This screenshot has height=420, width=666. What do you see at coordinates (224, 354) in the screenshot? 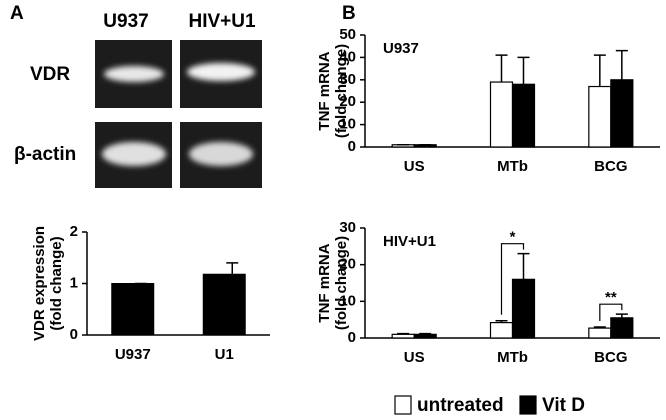
I see `x-tick-label: U1` at bounding box center [224, 354].